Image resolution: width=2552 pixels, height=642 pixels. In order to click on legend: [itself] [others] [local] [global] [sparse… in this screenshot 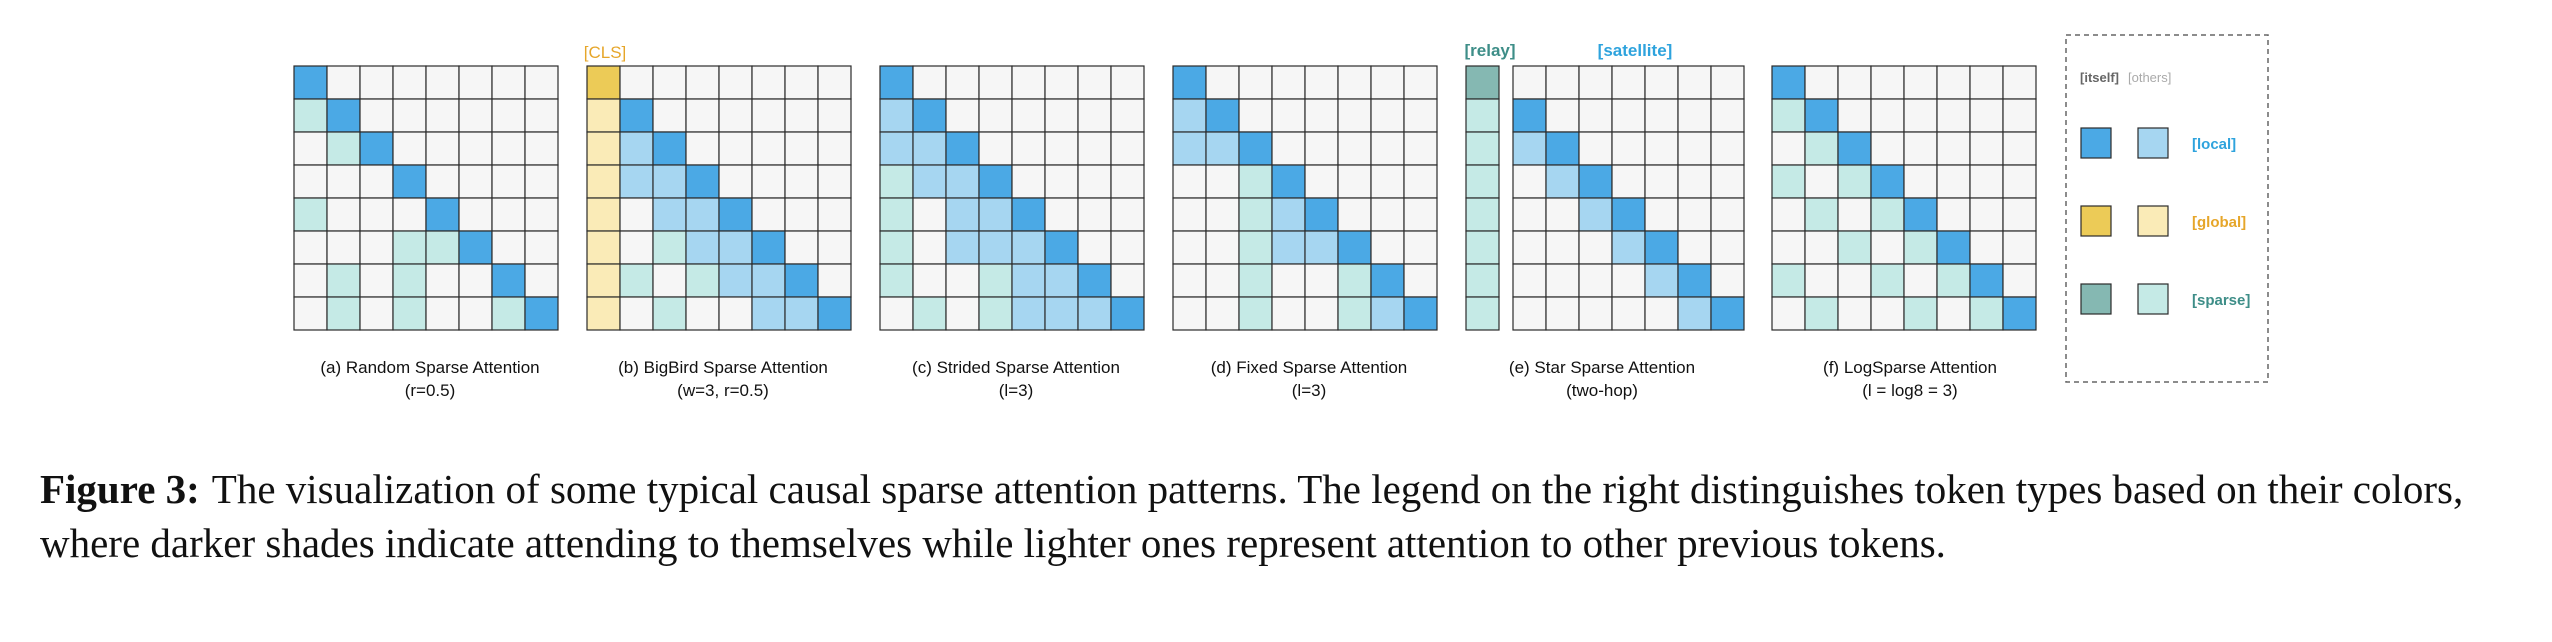, I will do `click(2167, 208)`.